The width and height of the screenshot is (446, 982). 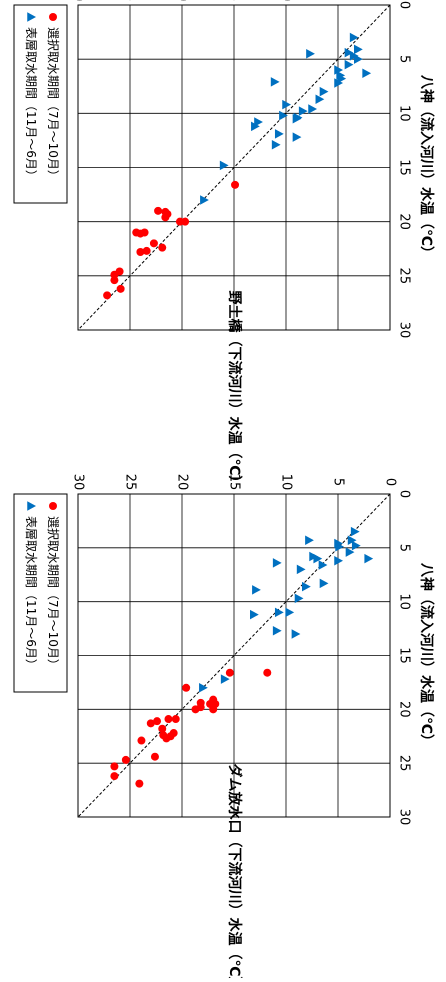 I want to click on x-tick-label: 10, so click(x=404, y=601).